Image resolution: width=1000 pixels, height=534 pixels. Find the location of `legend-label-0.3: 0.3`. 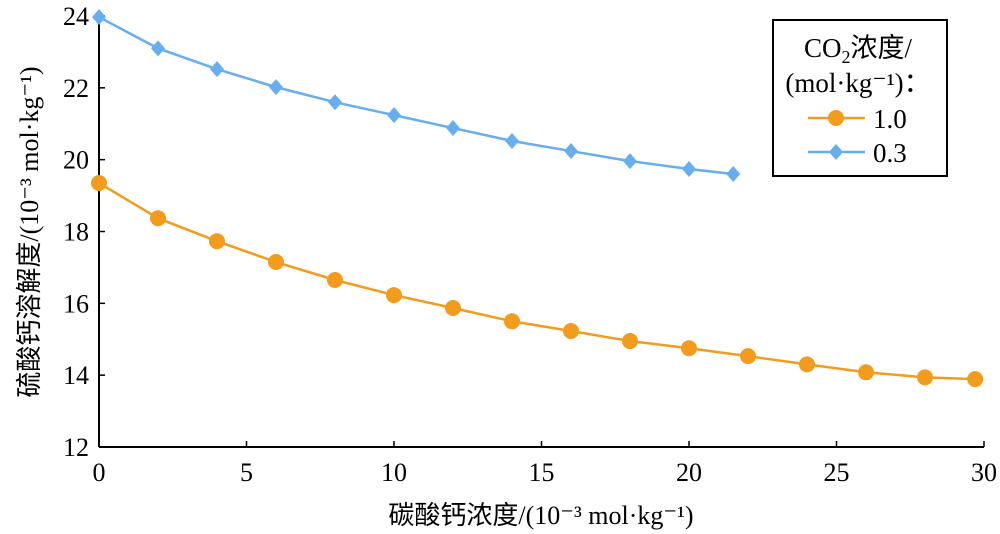

legend-label-0.3: 0.3 is located at coordinates (890, 153).